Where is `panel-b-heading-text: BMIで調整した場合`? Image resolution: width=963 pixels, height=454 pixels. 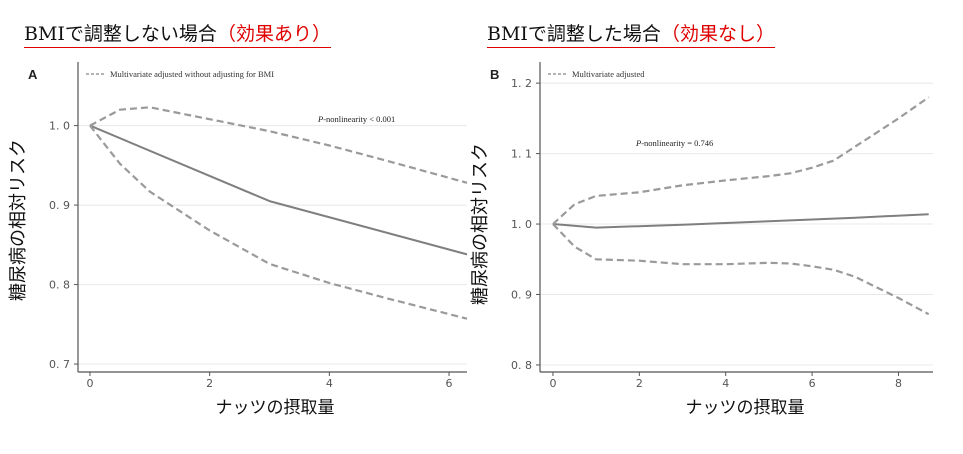 panel-b-heading-text: BMIで調整した場合 is located at coordinates (574, 34).